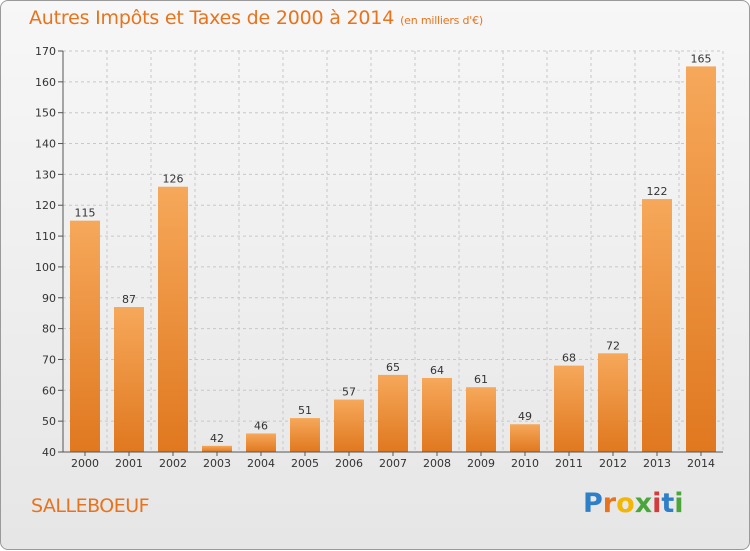 Image resolution: width=750 pixels, height=551 pixels. I want to click on x-tick-label-2010: 2010, so click(525, 463).